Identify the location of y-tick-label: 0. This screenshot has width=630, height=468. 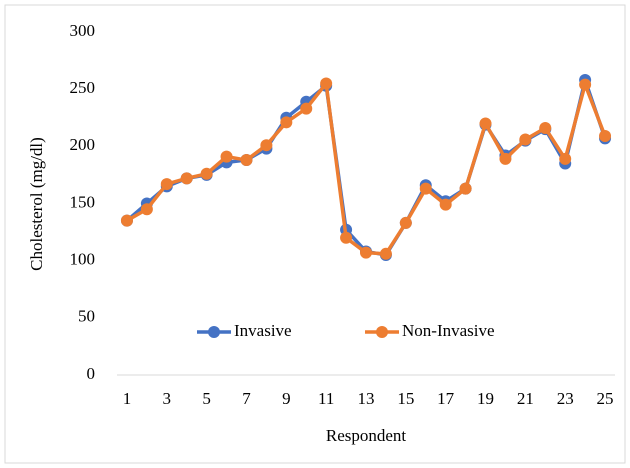
(91, 373).